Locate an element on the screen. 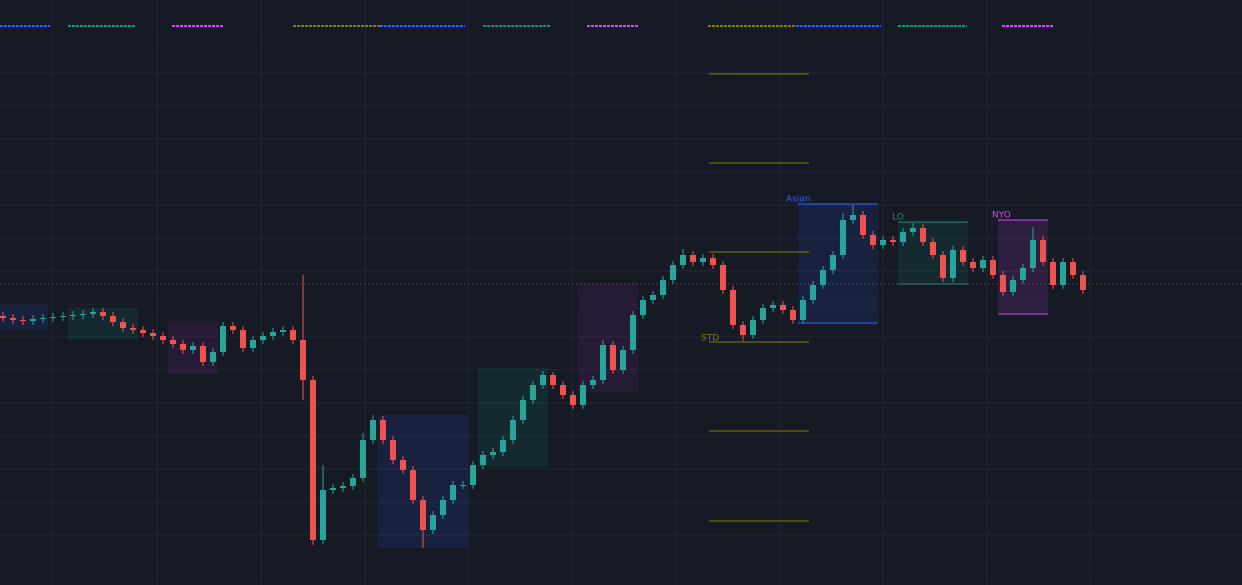 The width and height of the screenshot is (1242, 585). session-label: NYO is located at coordinates (1001, 216).